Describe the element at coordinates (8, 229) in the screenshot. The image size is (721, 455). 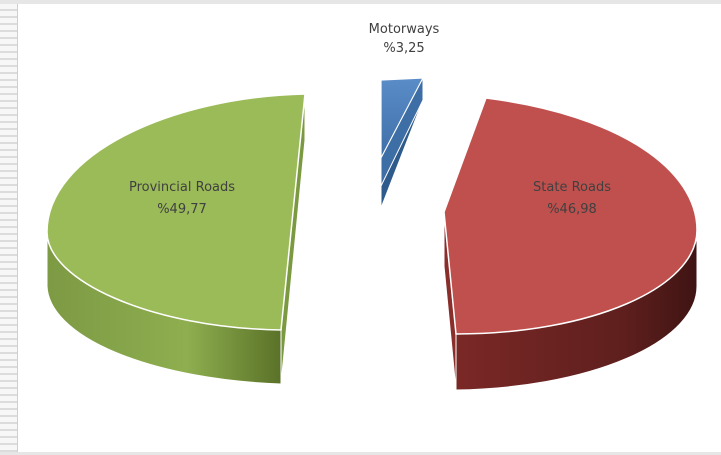
I see `frame-left-edge` at that location.